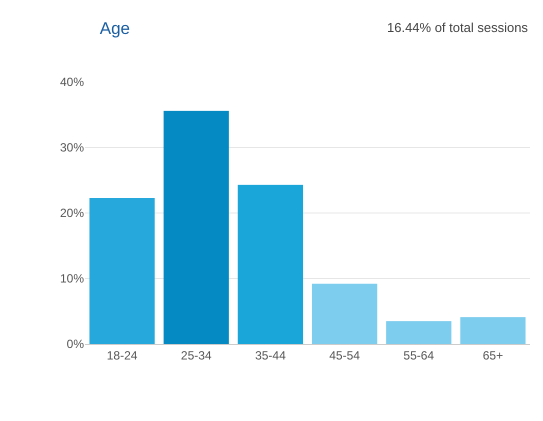 The height and width of the screenshot is (421, 543). What do you see at coordinates (72, 82) in the screenshot?
I see `y-tick-label: 40%` at bounding box center [72, 82].